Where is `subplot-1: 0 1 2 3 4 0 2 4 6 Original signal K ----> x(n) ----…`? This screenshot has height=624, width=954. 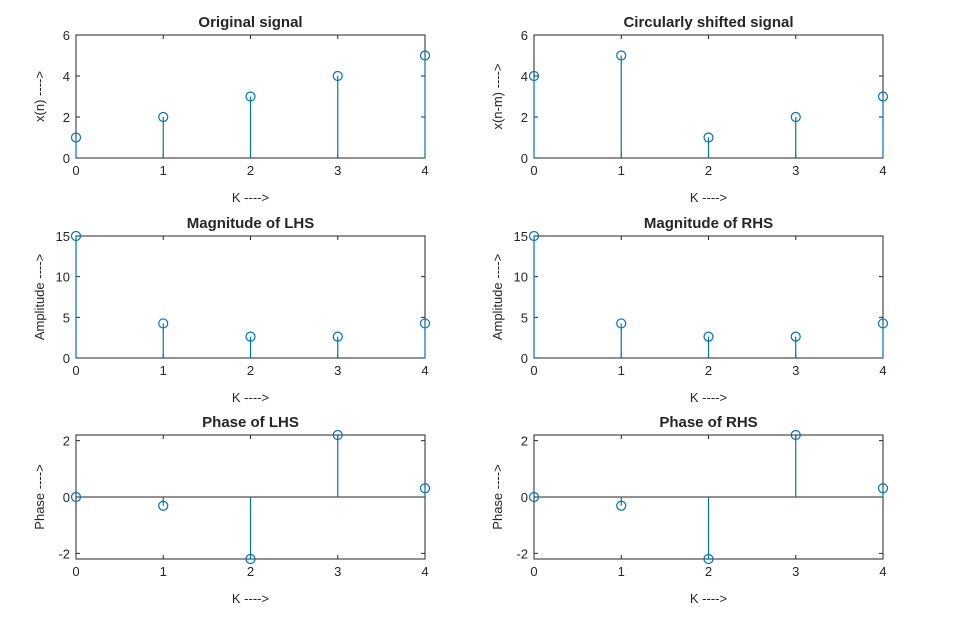
subplot-1: 0 1 2 3 4 0 2 4 6 Original signal K ----> x(n) ----… is located at coordinates (231, 109).